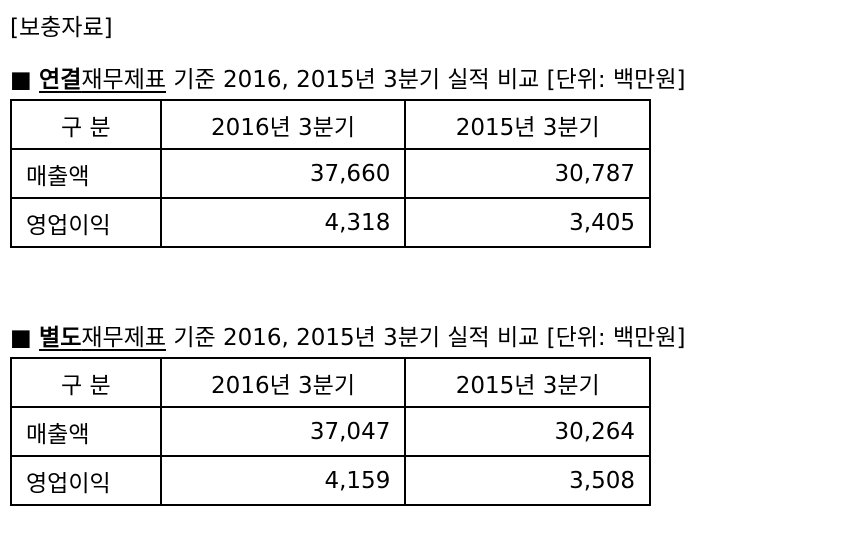 This screenshot has width=849, height=545. What do you see at coordinates (60, 80) in the screenshot?
I see `title-bold: 연결` at bounding box center [60, 80].